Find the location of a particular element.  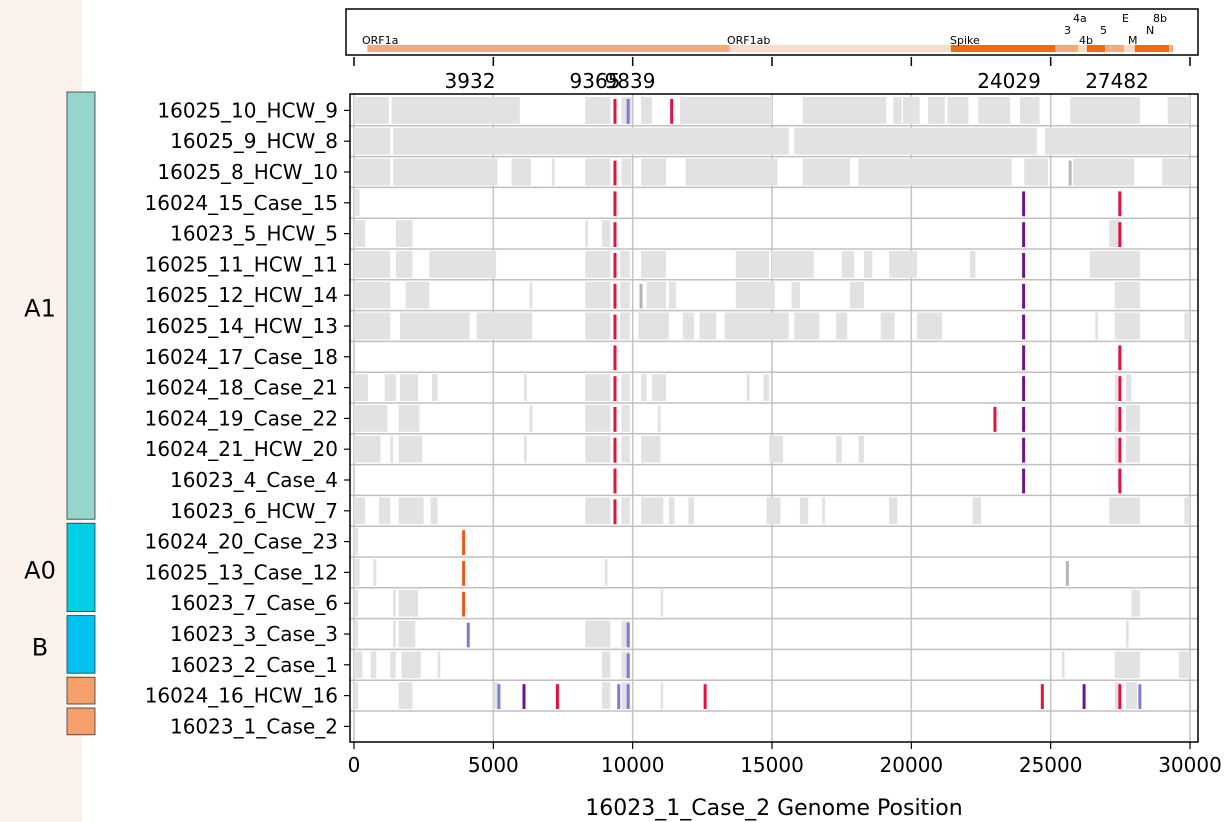

sample-label: 16024_18_Case_21 is located at coordinates (241, 388).